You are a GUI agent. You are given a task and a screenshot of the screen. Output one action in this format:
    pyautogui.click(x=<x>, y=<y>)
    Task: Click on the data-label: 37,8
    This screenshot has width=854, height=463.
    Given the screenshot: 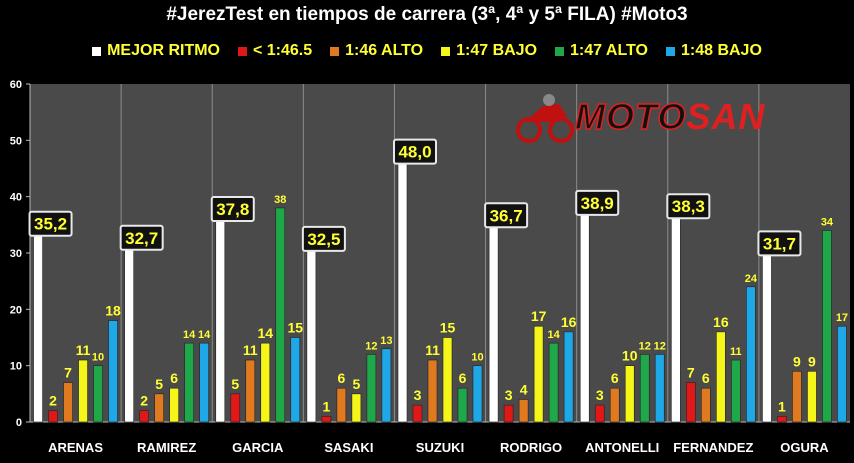 What is the action you would take?
    pyautogui.click(x=232, y=209)
    